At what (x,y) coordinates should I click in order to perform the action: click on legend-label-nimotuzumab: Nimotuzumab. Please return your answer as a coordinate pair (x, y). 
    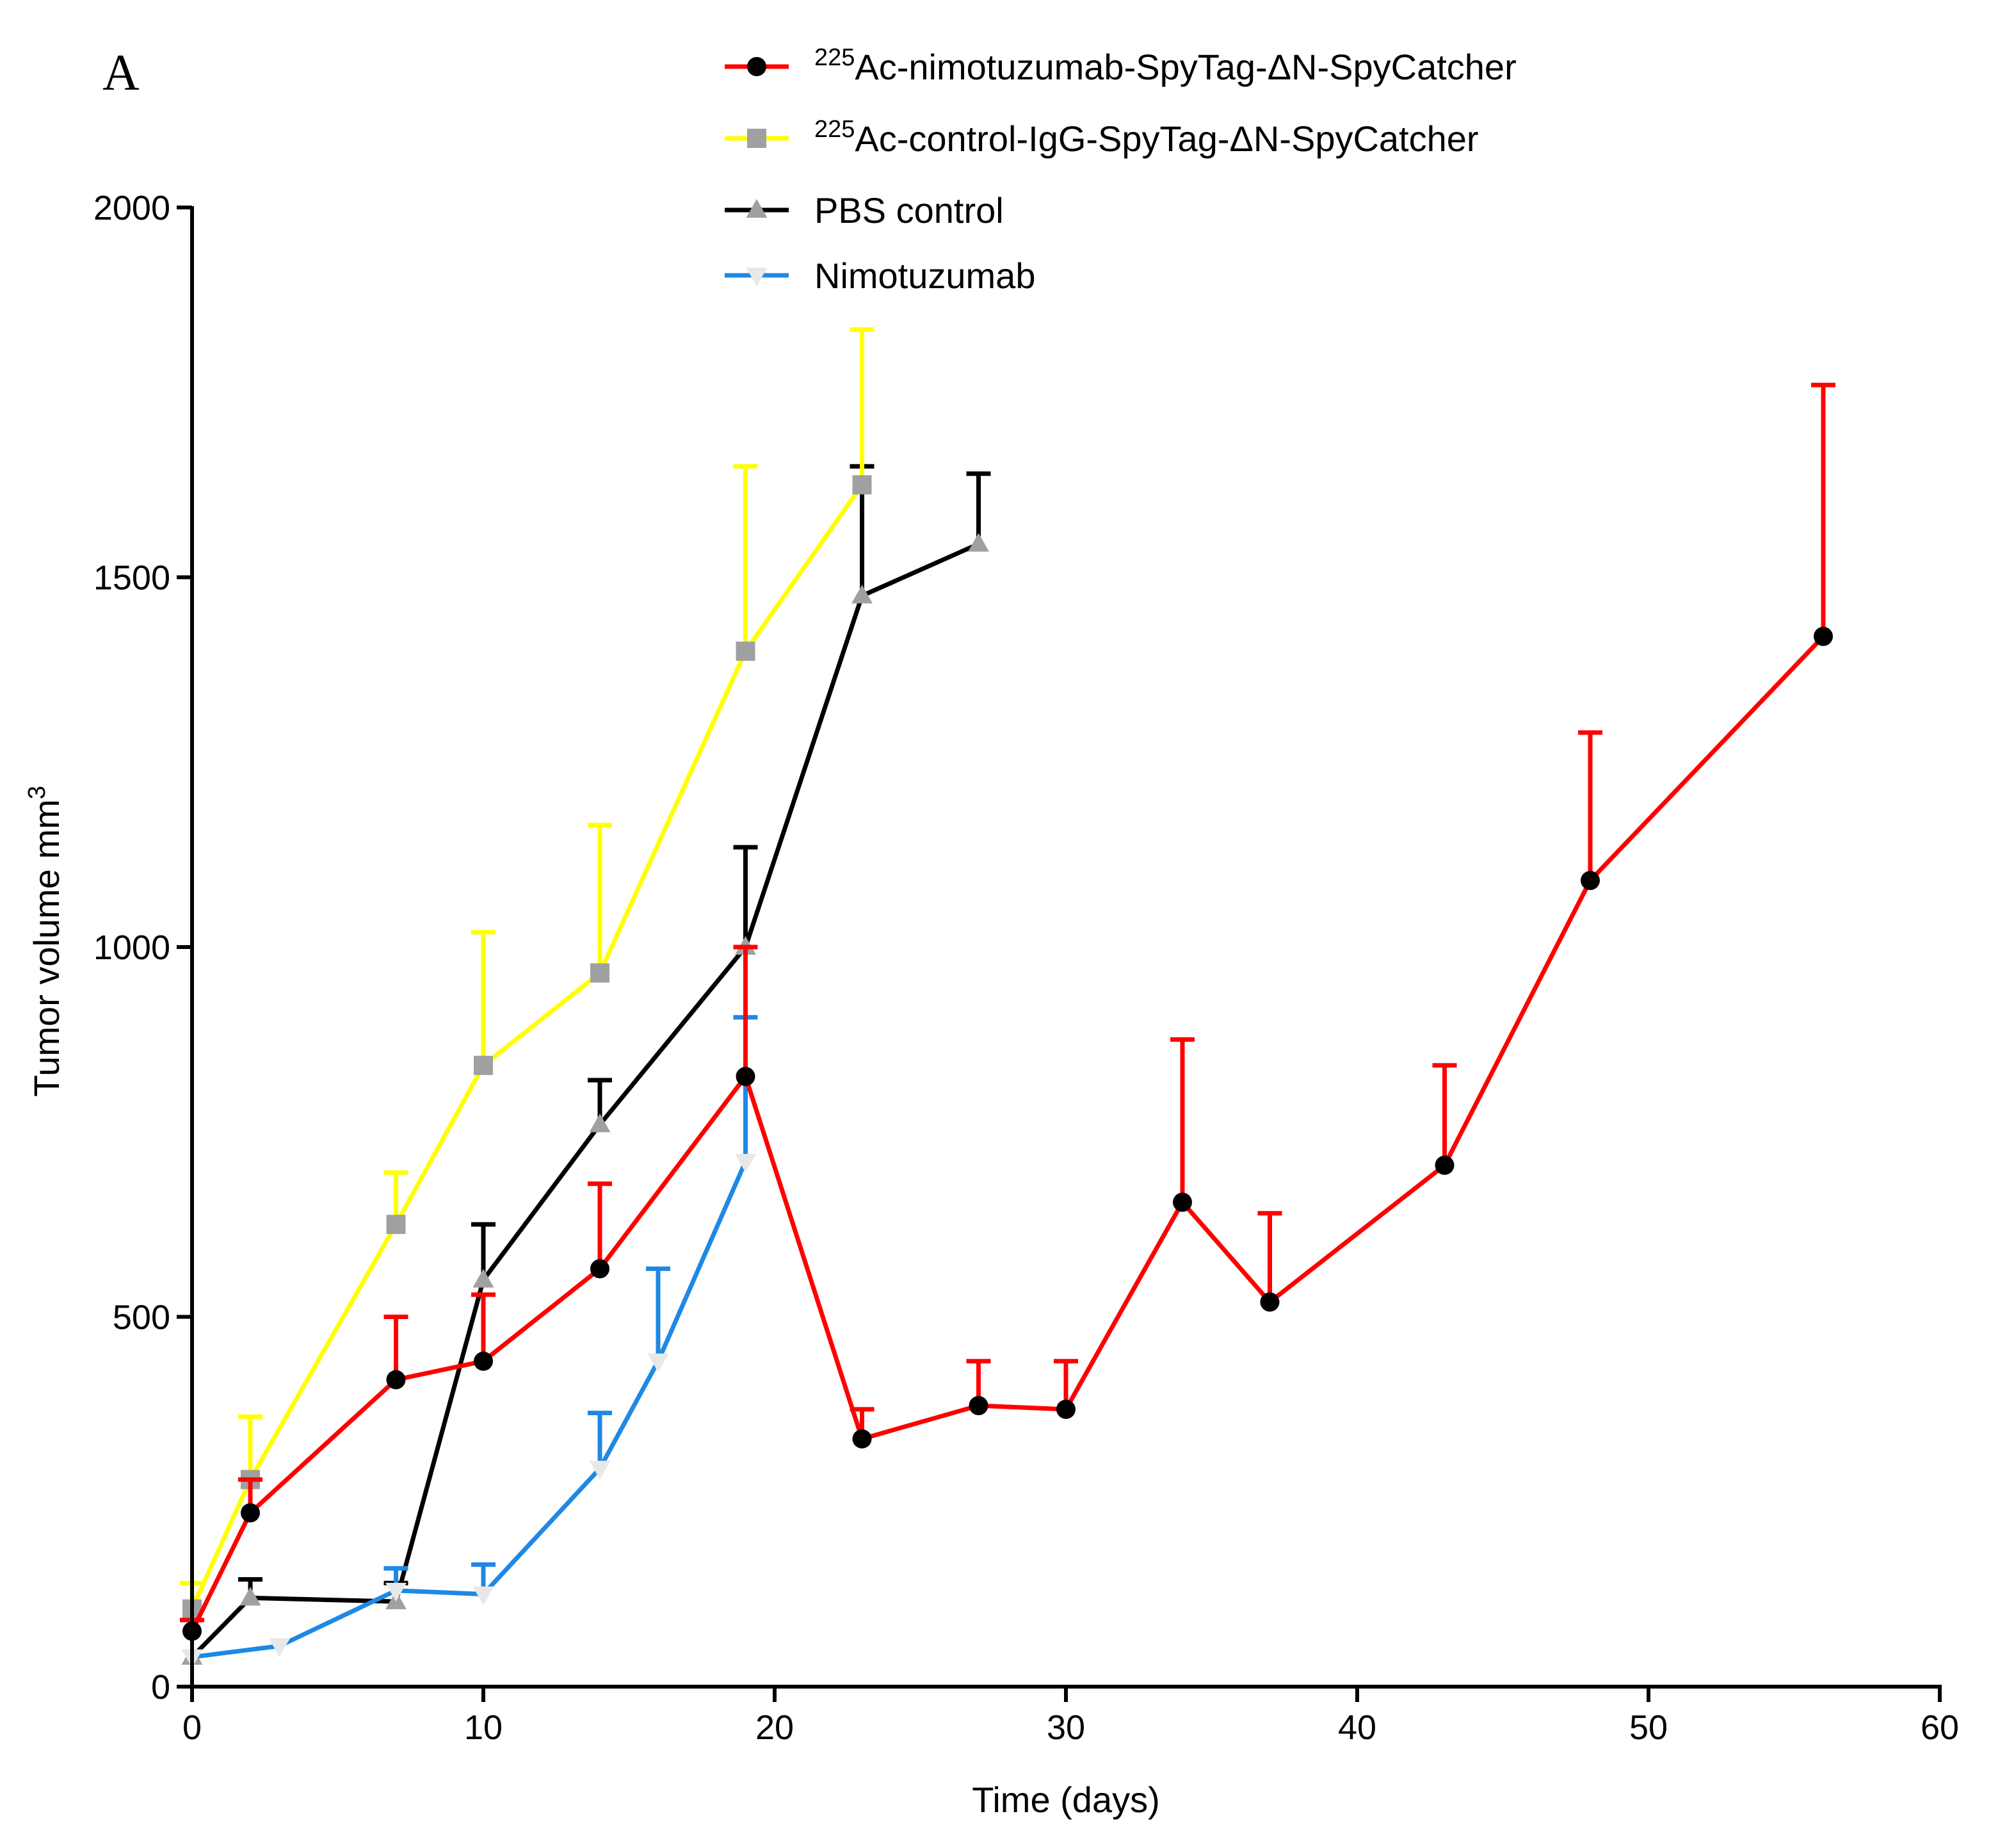
    Looking at the image, I should click on (925, 276).